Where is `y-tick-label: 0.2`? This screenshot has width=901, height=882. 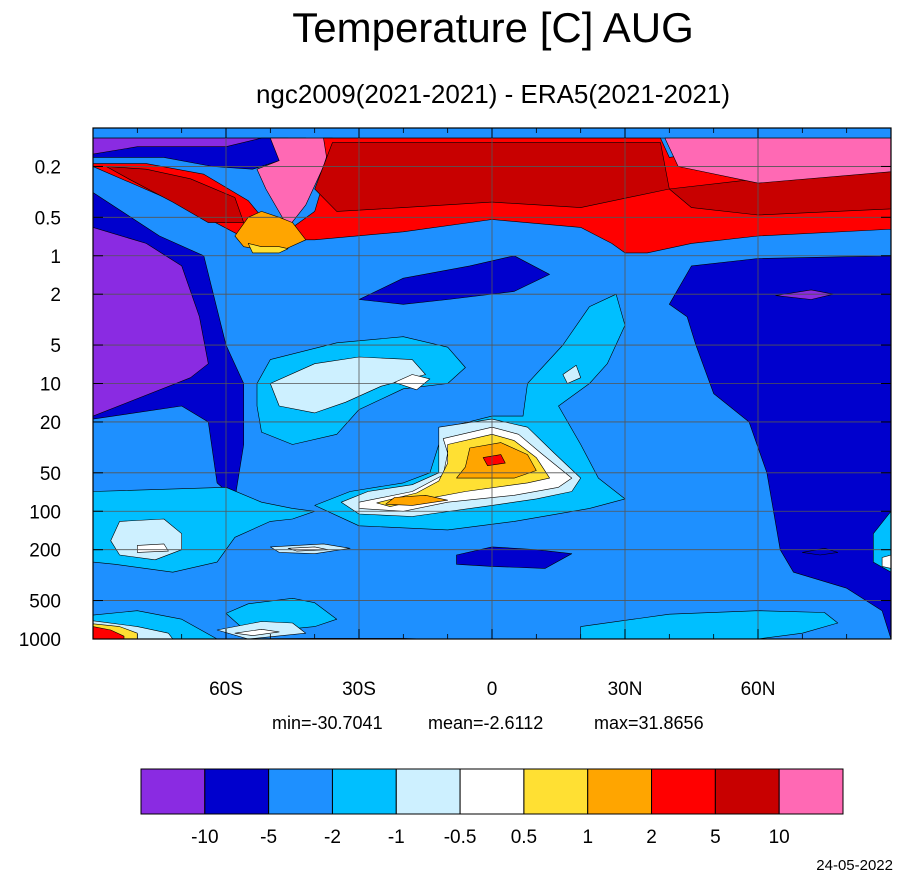 y-tick-label: 0.2 is located at coordinates (48, 167).